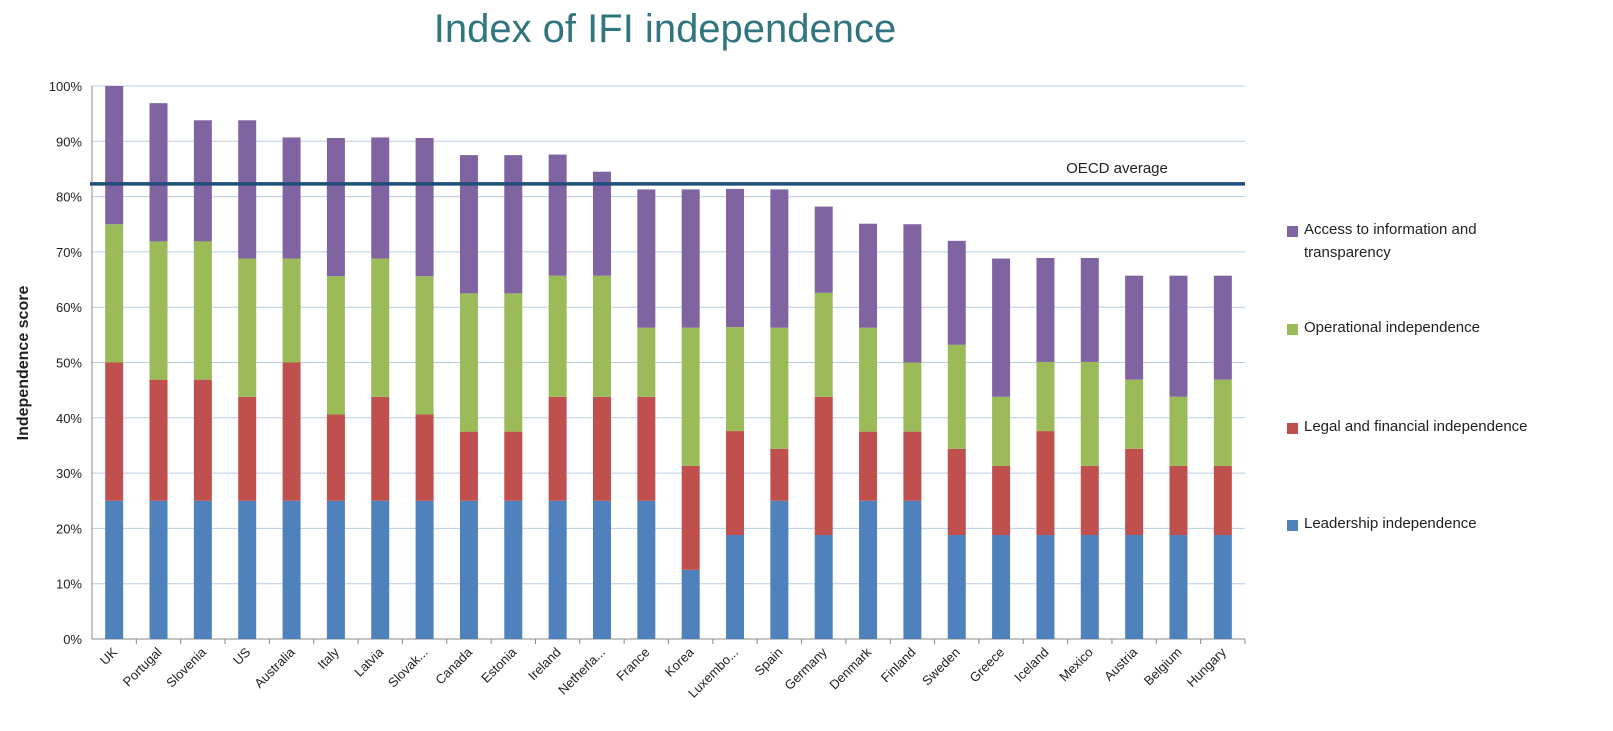  Describe the element at coordinates (1163, 667) in the screenshot. I see `x-tick-label: Belgium` at that location.